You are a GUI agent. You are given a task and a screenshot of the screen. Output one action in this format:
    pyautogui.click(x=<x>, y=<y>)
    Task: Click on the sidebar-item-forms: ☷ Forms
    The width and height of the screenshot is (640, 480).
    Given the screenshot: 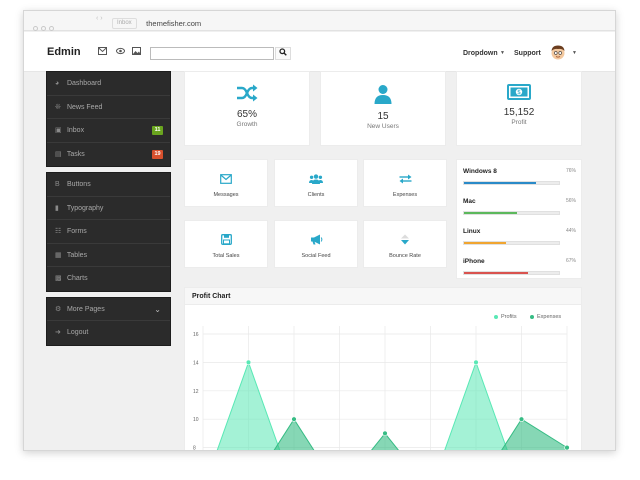 What is the action you would take?
    pyautogui.click(x=108, y=232)
    